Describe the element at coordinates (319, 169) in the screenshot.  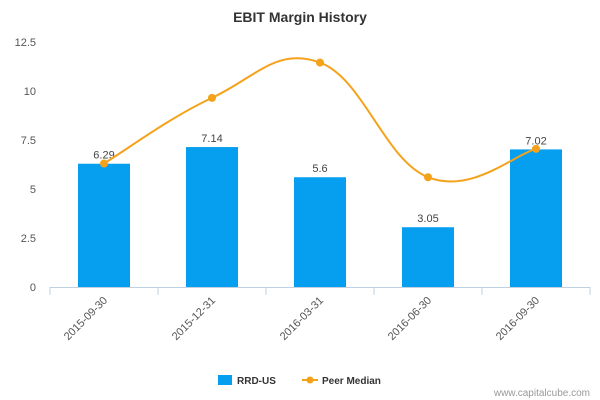
I see `bar-data-label: 5.6` at that location.